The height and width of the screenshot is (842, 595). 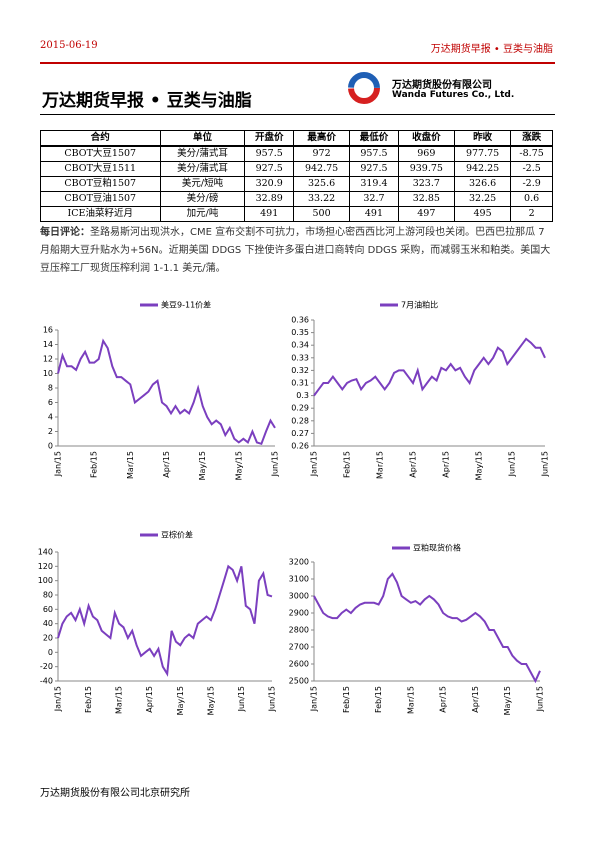 I want to click on y-tick-label: 140, so click(x=45, y=552).